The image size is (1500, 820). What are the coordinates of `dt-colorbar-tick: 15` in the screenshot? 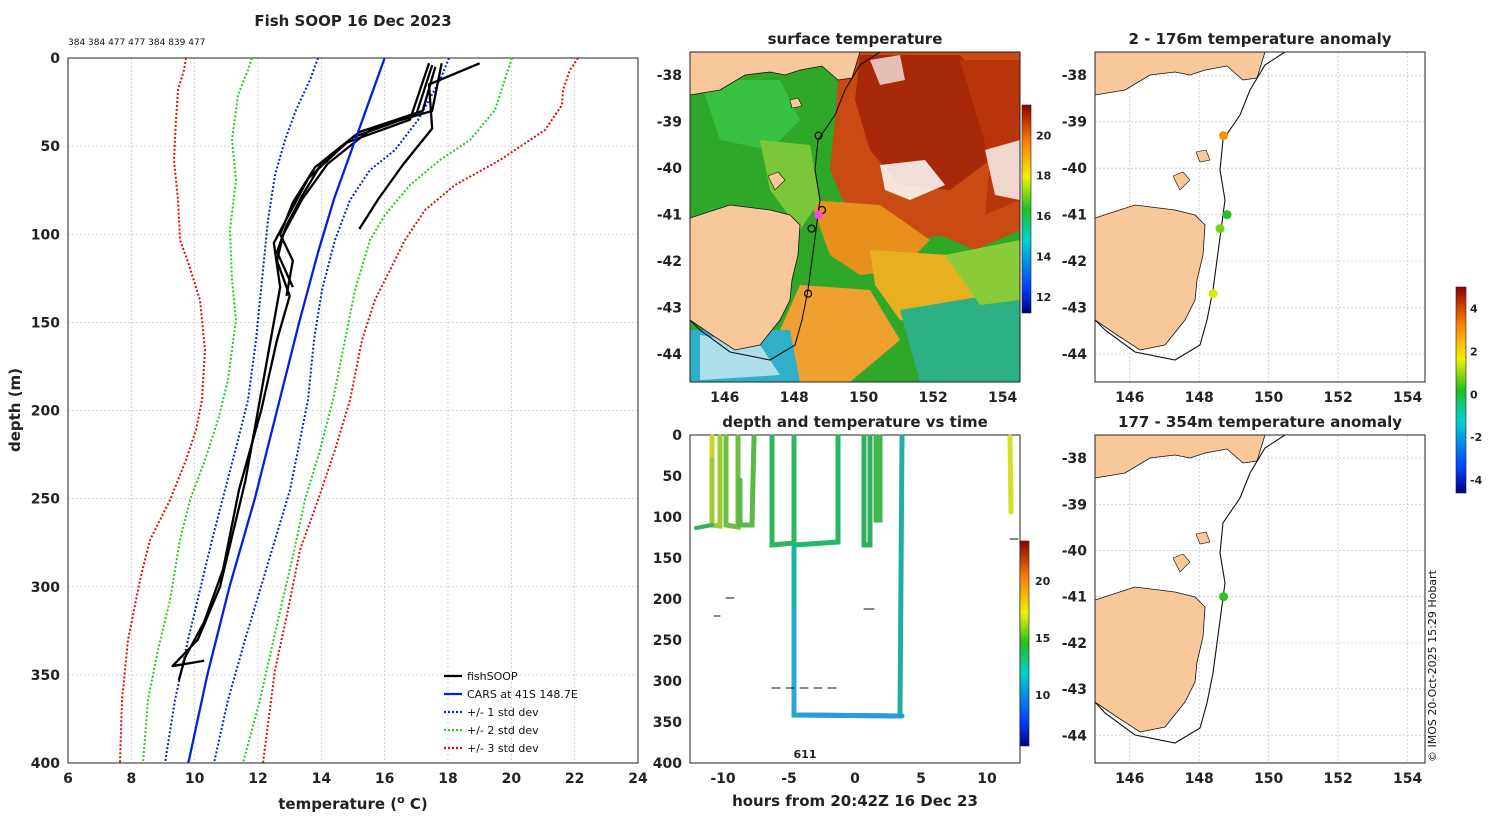 It's located at (1042, 638).